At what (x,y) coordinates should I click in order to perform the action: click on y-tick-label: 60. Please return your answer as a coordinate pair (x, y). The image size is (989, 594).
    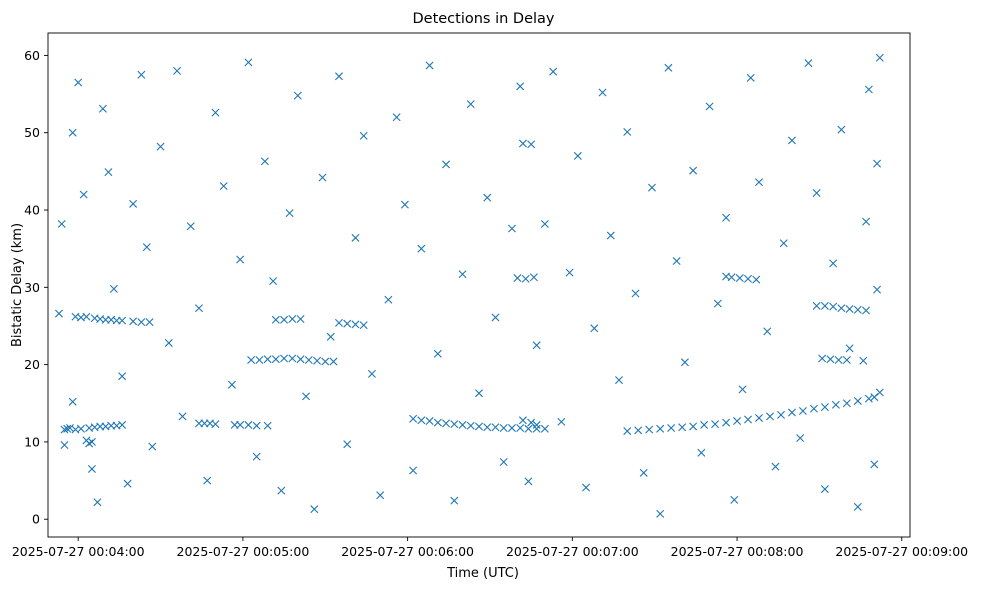
    Looking at the image, I should click on (32, 55).